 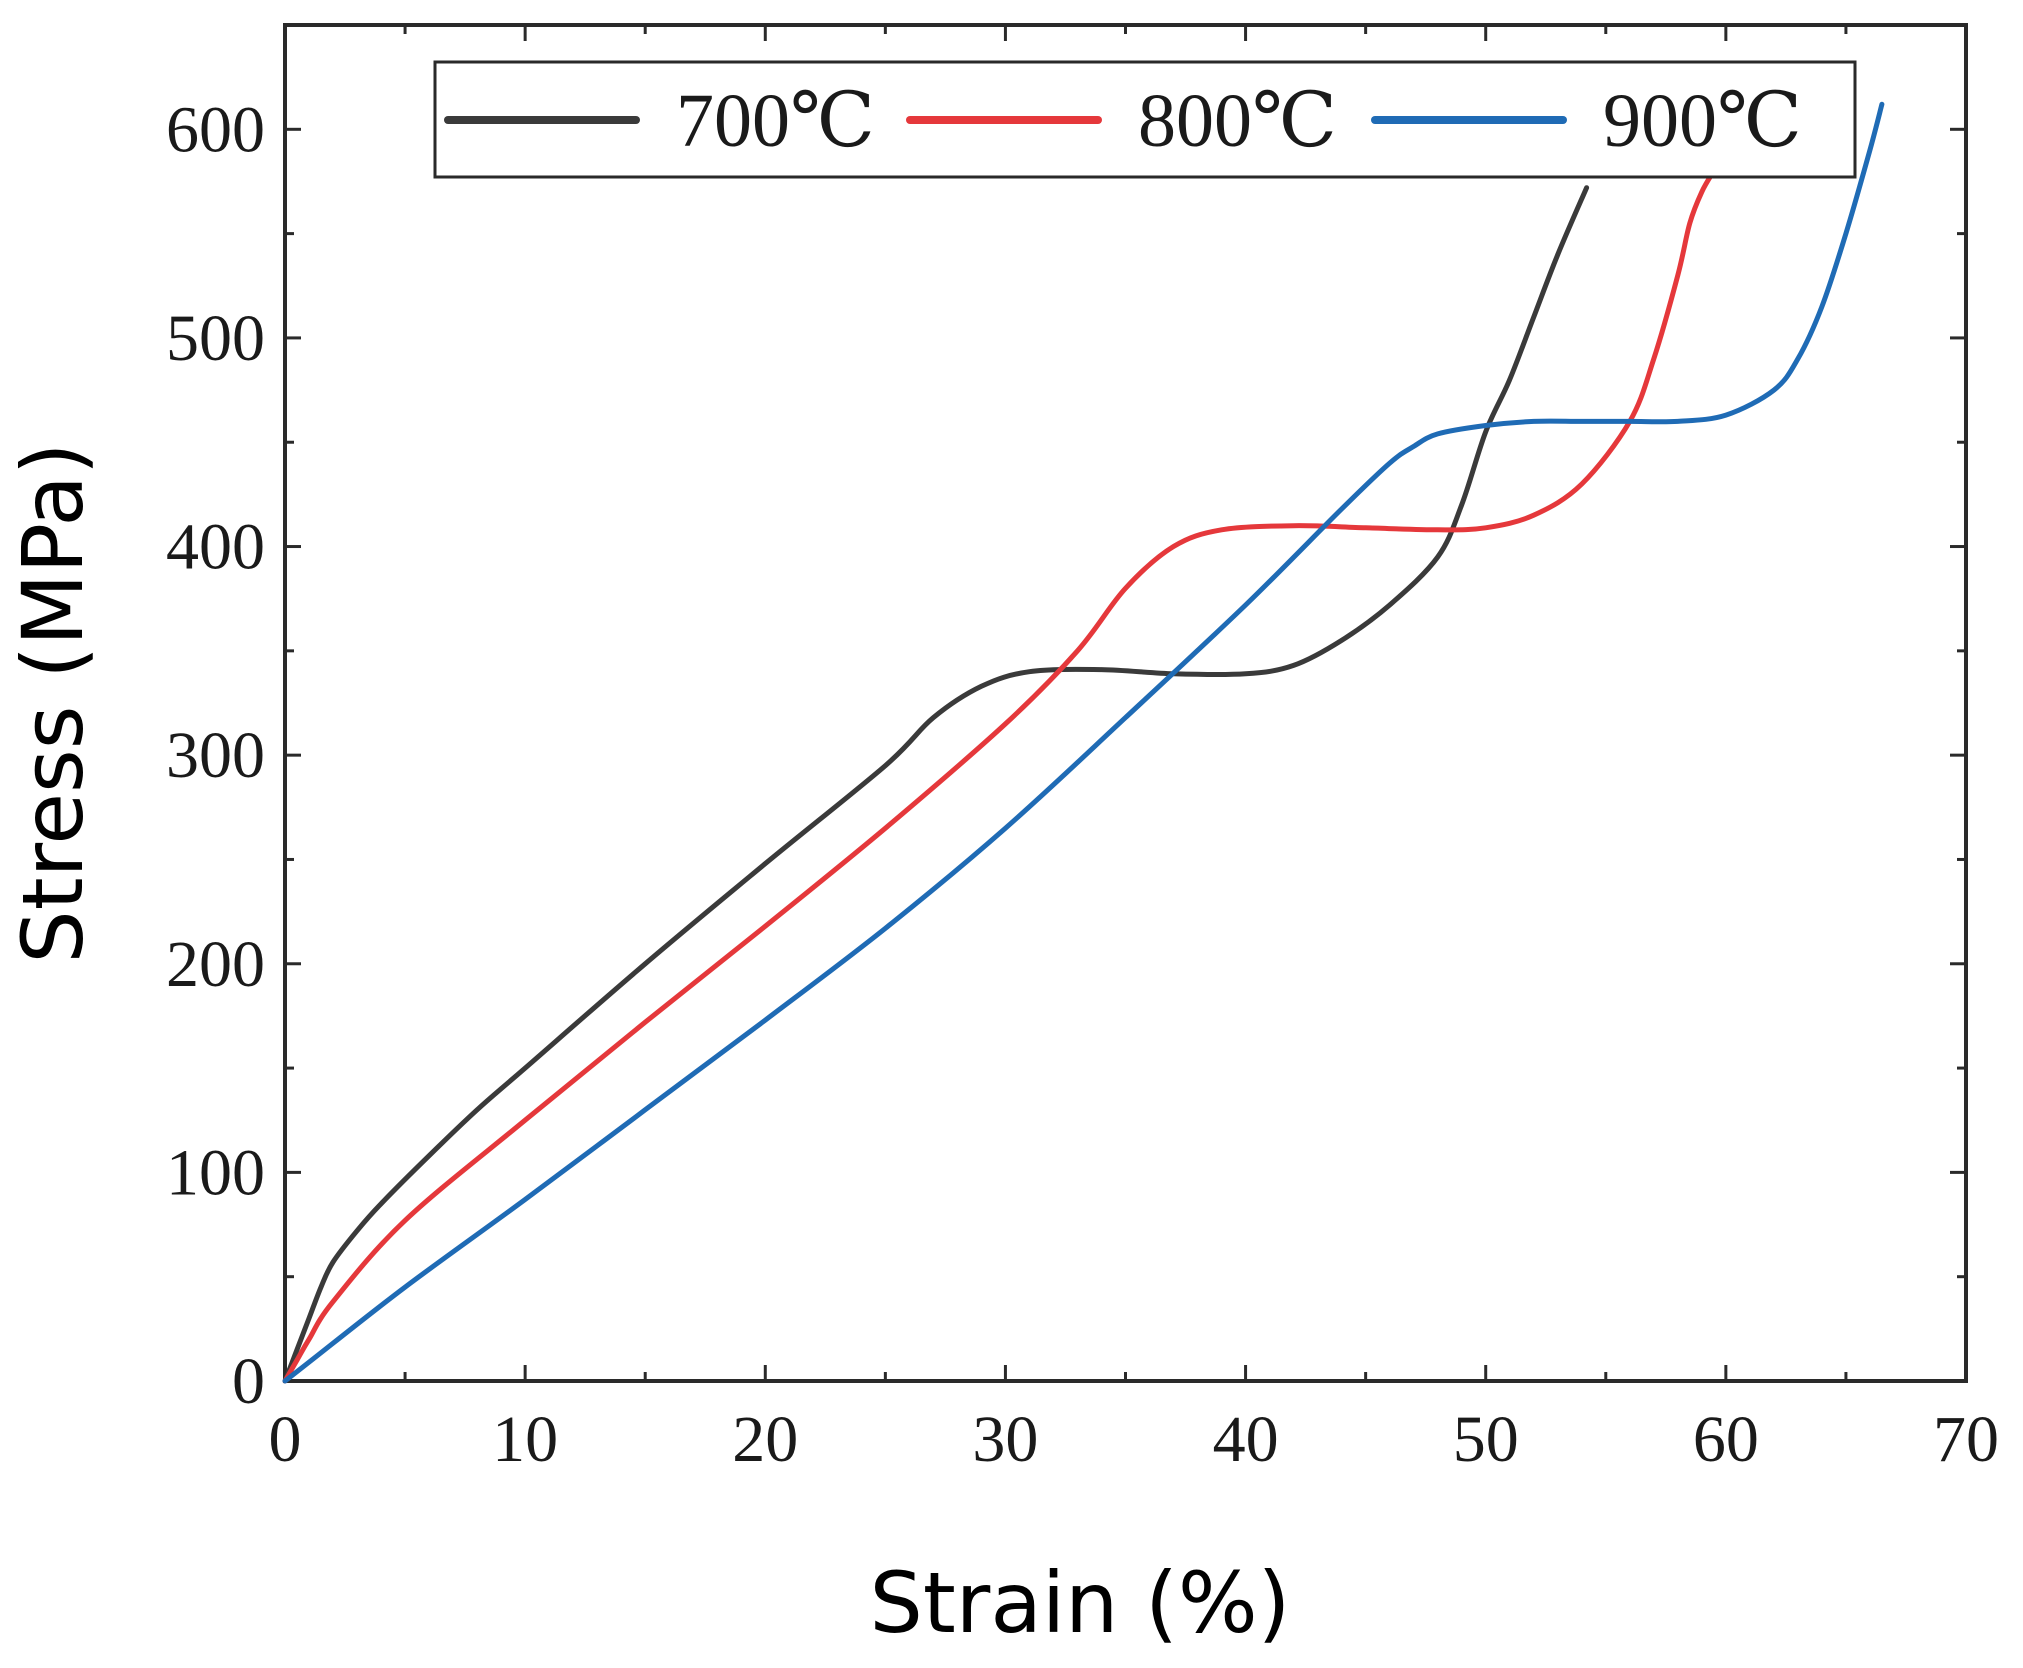 What do you see at coordinates (775, 121) in the screenshot?
I see `legend-label: 700℃` at bounding box center [775, 121].